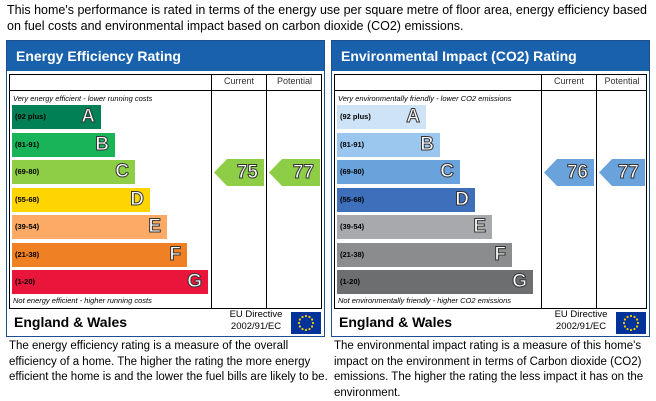 The image size is (656, 401). What do you see at coordinates (165, 56) in the screenshot?
I see `energy-panel-title: Energy Efficiency Rating` at bounding box center [165, 56].